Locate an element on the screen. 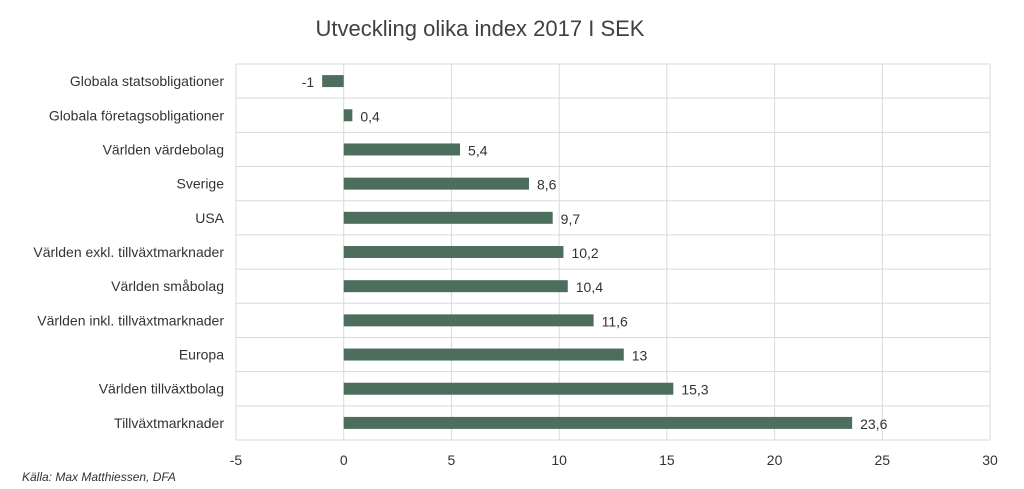 The image size is (1024, 489). x-tick-label: 30 is located at coordinates (990, 460).